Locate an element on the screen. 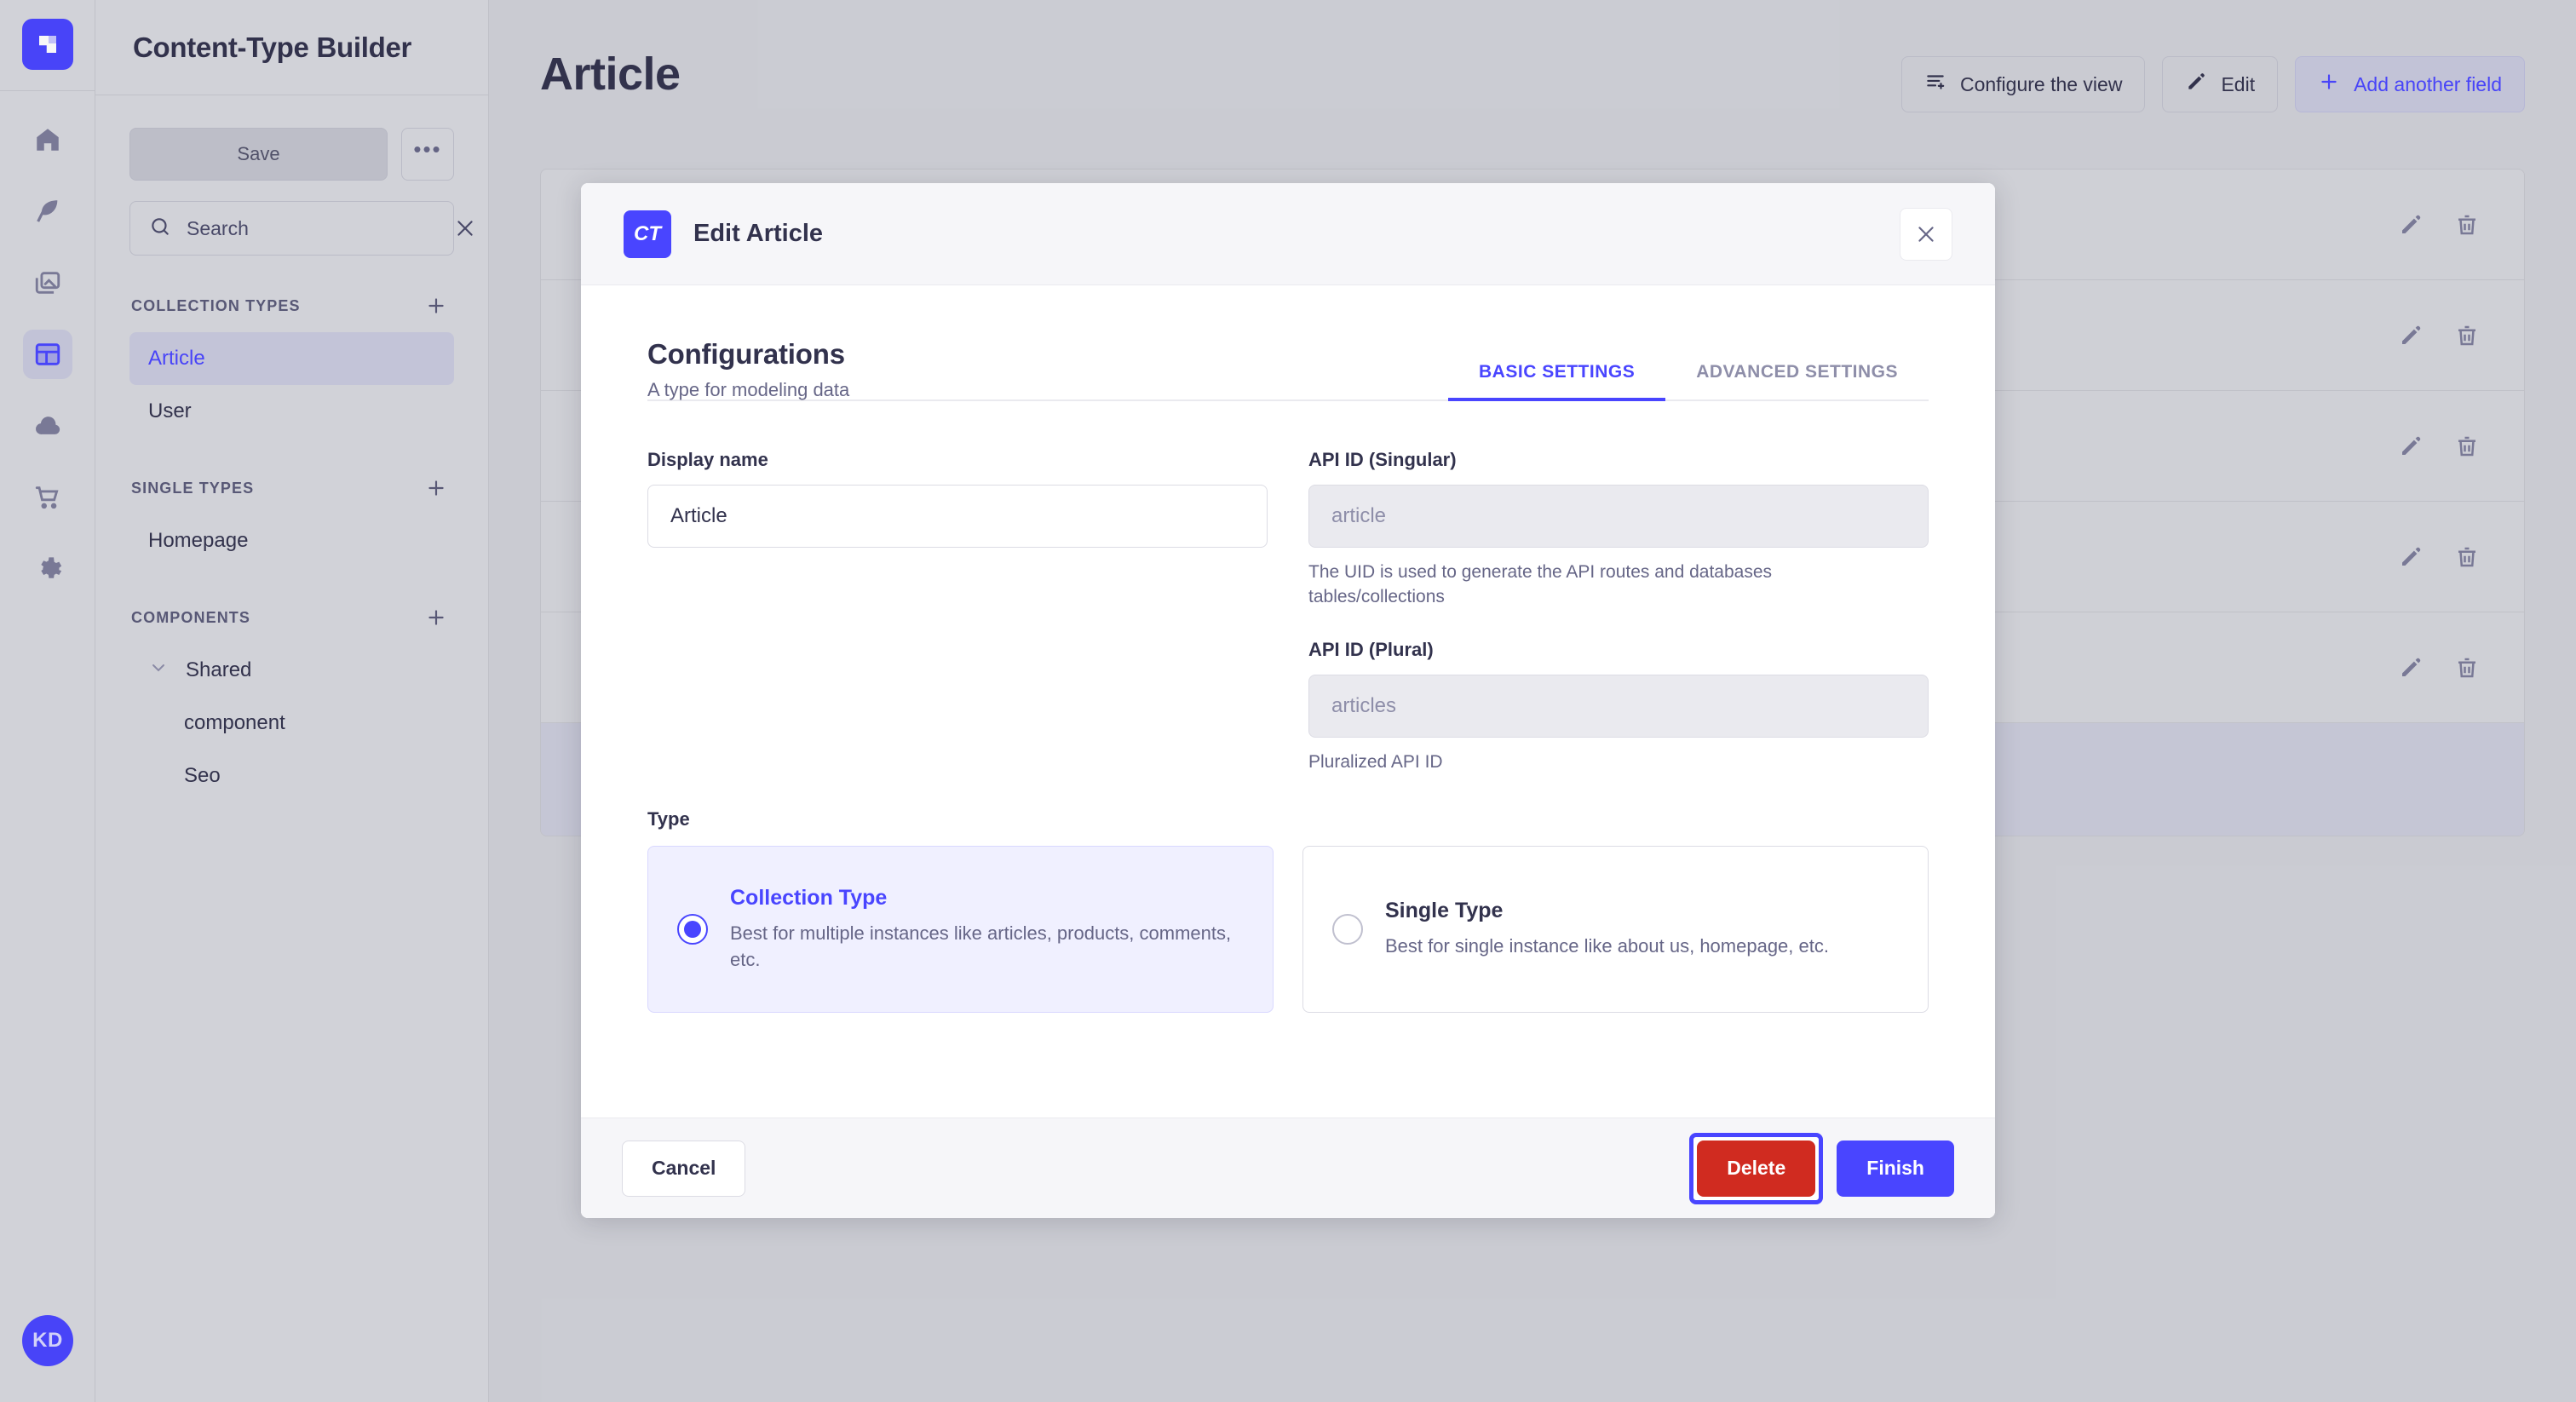  avatar: KD is located at coordinates (48, 1340).